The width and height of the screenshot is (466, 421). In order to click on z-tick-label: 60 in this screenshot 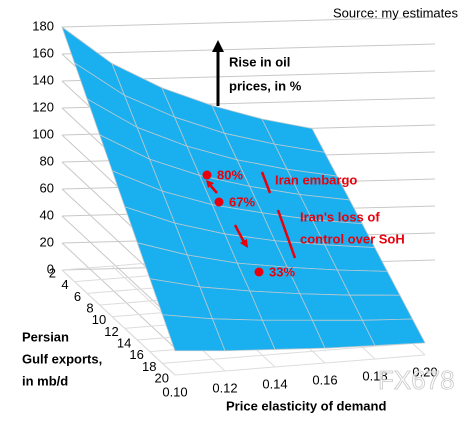, I will do `click(47, 187)`.